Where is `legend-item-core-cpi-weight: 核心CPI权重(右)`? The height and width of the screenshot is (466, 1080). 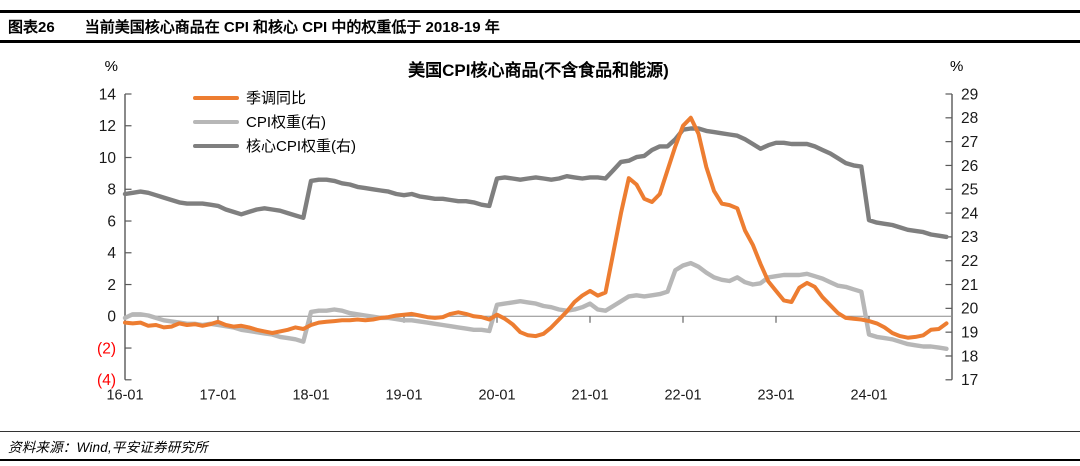
legend-item-core-cpi-weight: 核心CPI权重(右) is located at coordinates (274, 146).